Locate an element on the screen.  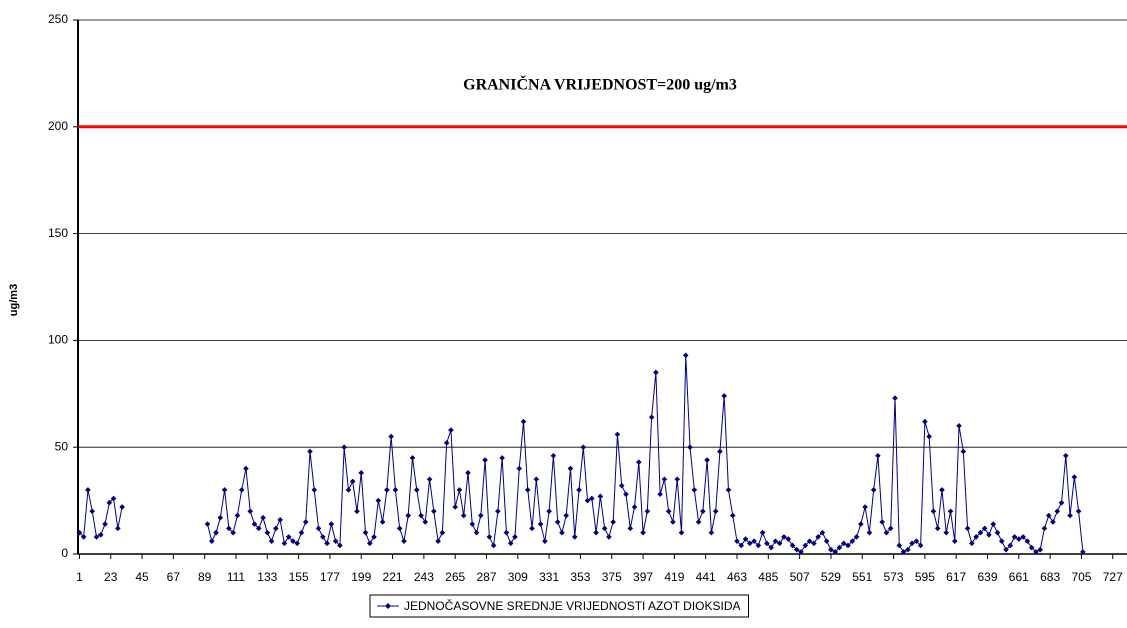
x-tick-label: 45 is located at coordinates (142, 577).